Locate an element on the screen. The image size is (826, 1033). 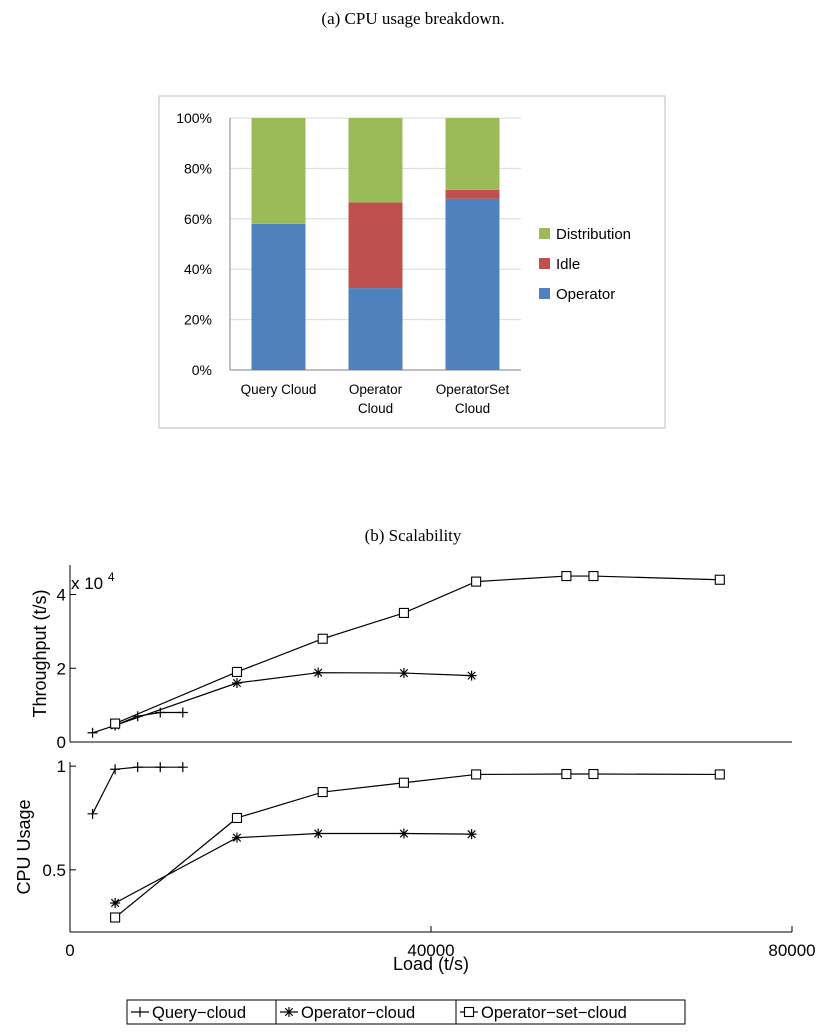
x-tick-label: 40000 is located at coordinates (430, 950).